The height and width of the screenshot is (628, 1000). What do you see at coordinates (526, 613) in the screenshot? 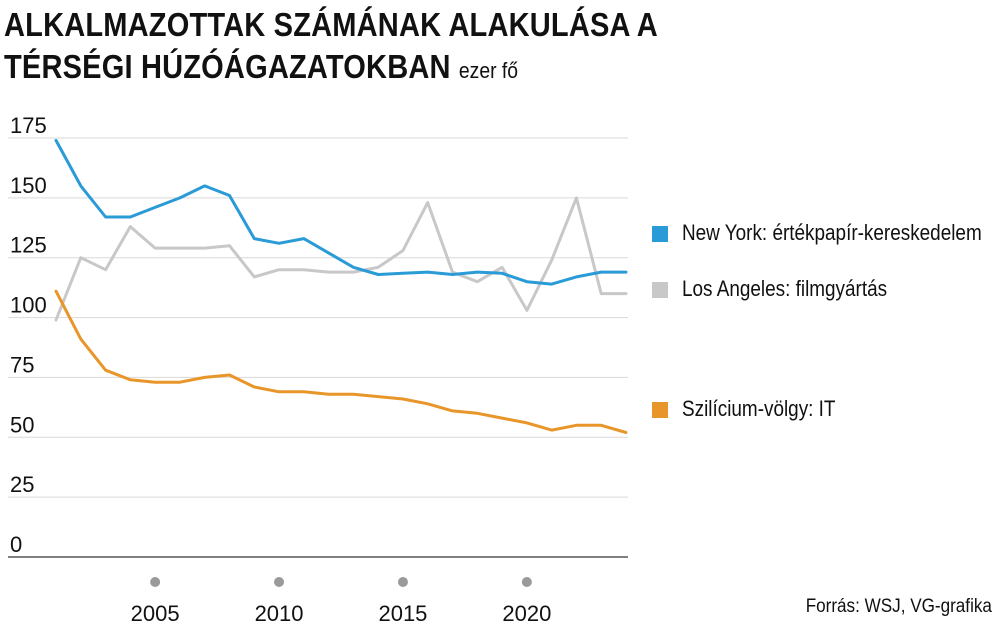
I see `x-tick-label-2020: 2020` at bounding box center [526, 613].